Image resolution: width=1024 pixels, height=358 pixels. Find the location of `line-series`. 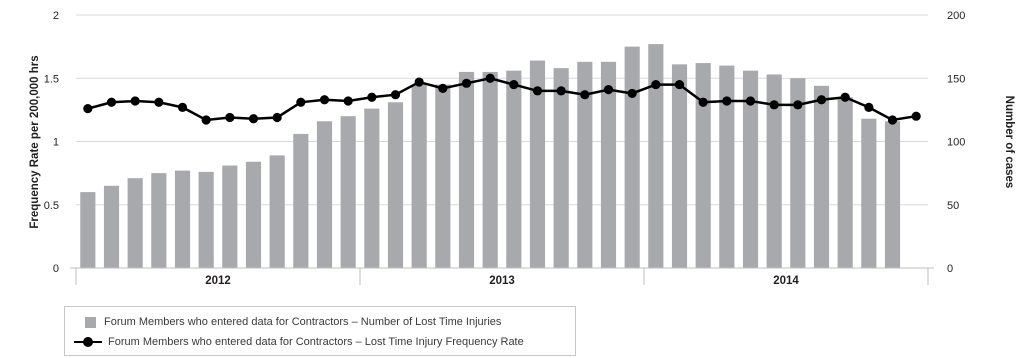

line-series is located at coordinates (502, 99).